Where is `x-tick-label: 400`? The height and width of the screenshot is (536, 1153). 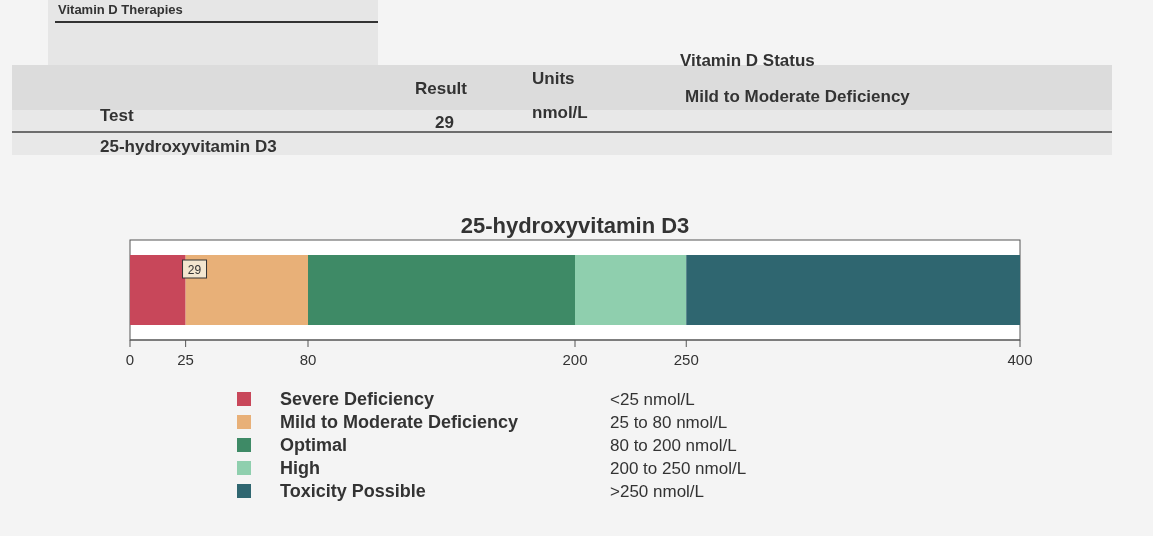
x-tick-label: 400 is located at coordinates (1020, 359).